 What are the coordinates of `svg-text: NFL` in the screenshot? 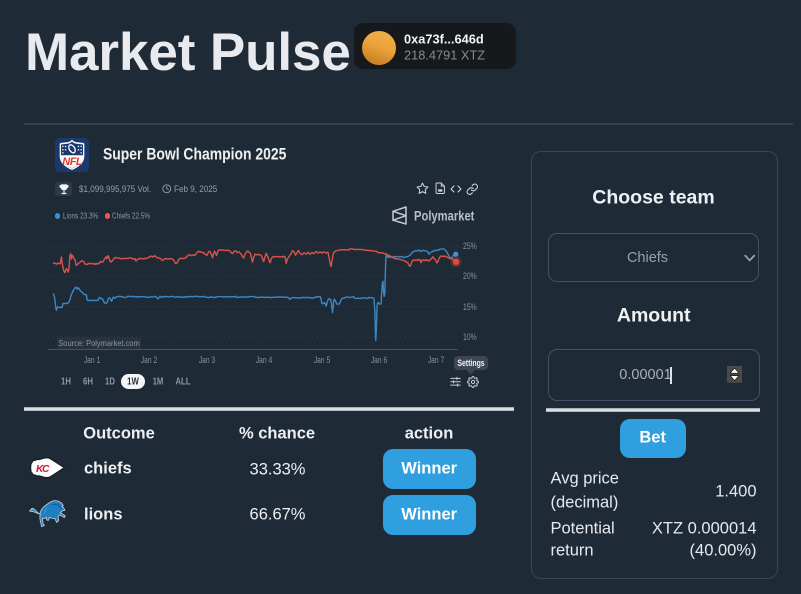 It's located at (72, 162).